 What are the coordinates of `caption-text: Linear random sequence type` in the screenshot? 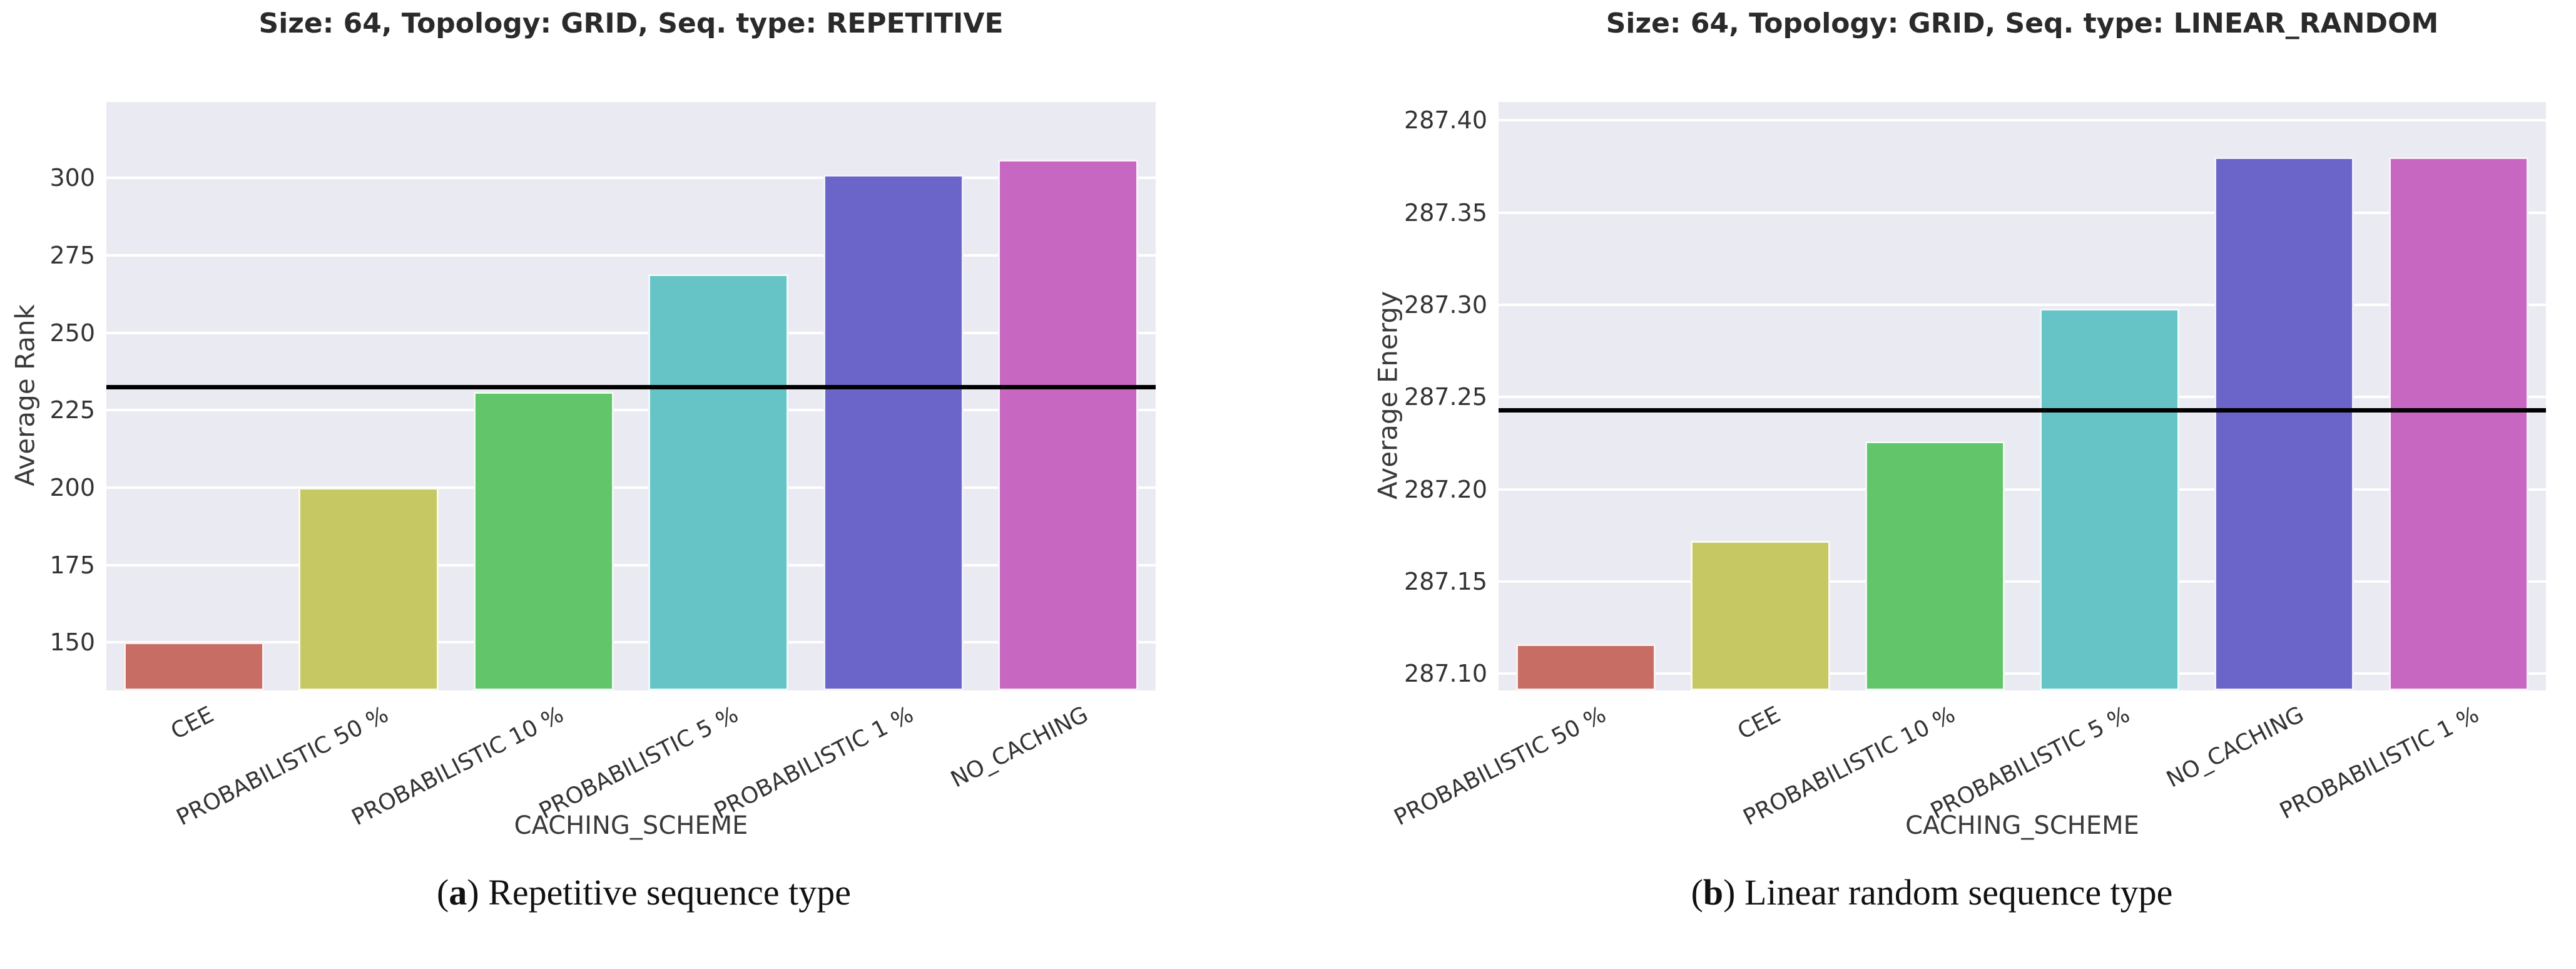 It's located at (1954, 893).